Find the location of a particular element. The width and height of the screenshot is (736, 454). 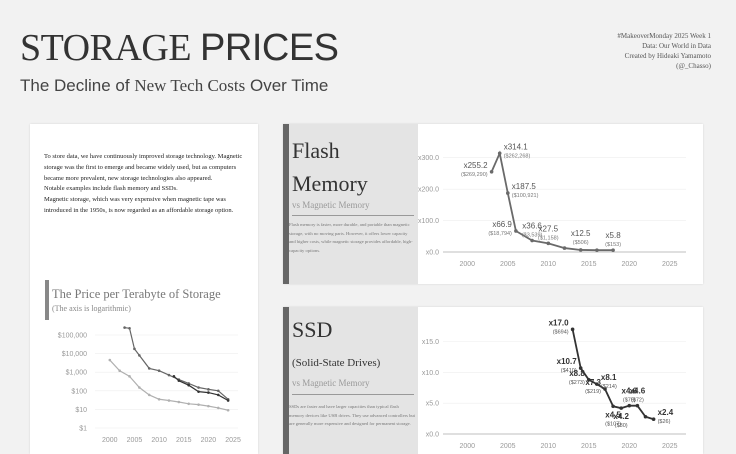

data-sublabel: ($75) is located at coordinates (629, 401).